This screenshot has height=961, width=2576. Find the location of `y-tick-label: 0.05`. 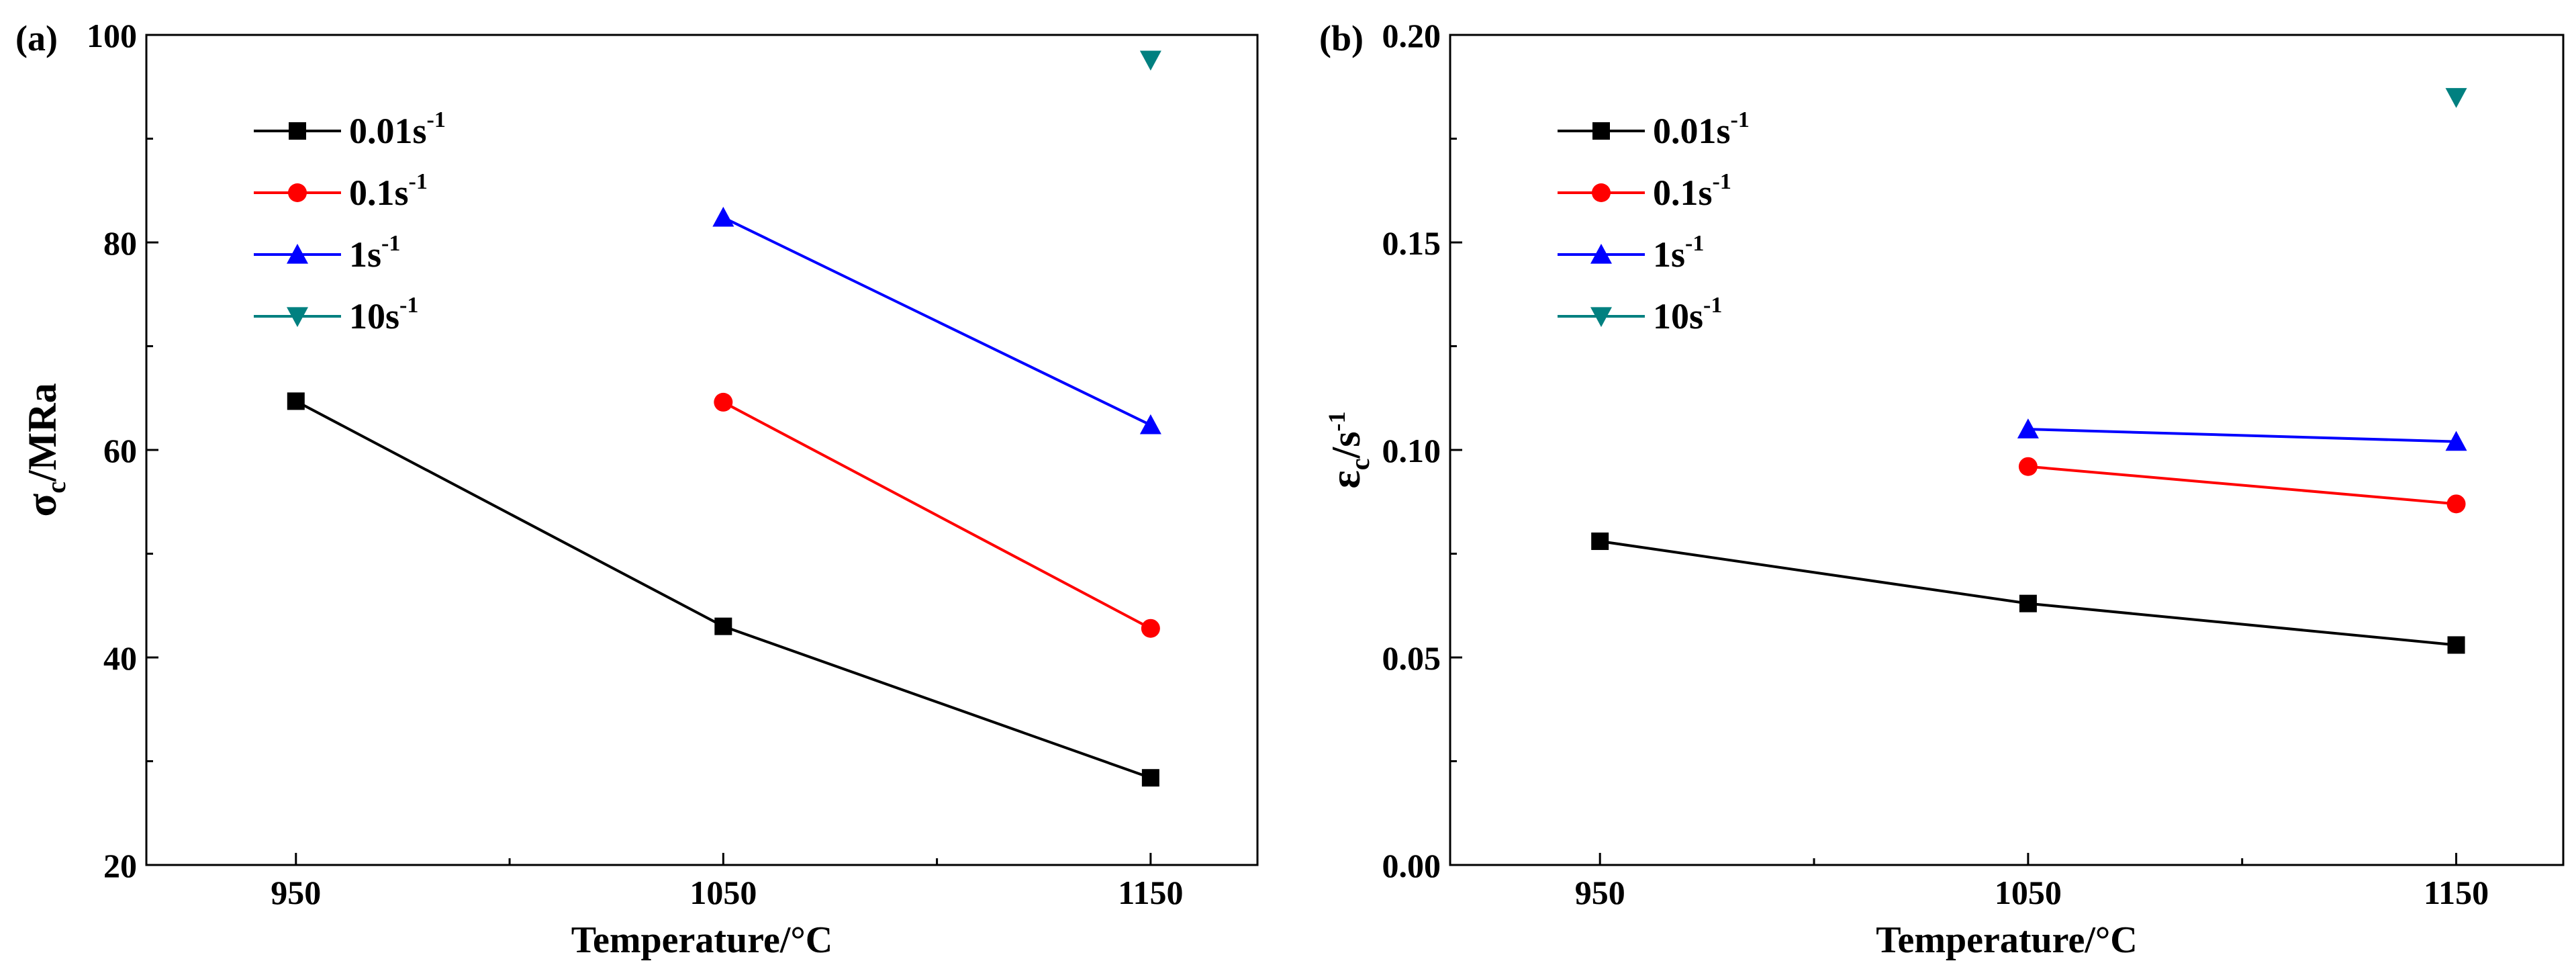

y-tick-label: 0.05 is located at coordinates (1411, 658).